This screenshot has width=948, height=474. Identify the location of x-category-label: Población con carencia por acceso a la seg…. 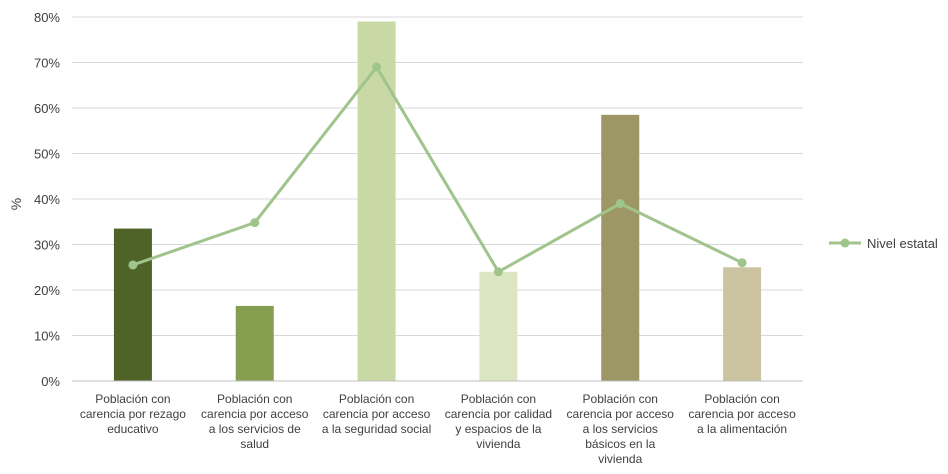
(376, 414).